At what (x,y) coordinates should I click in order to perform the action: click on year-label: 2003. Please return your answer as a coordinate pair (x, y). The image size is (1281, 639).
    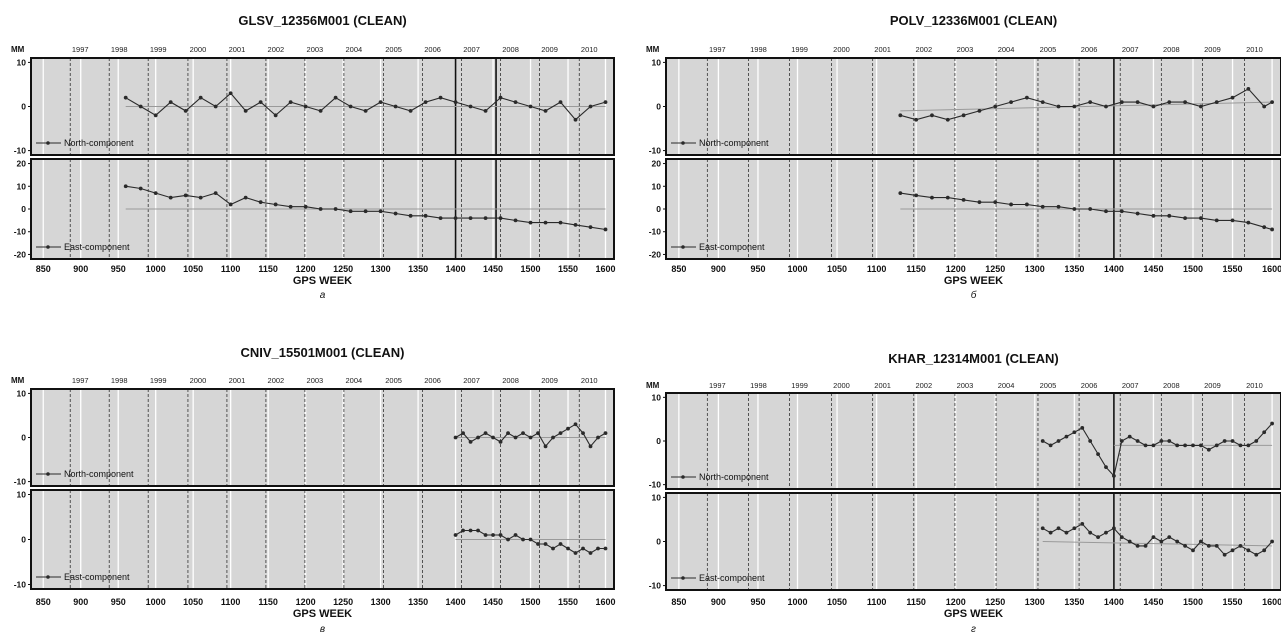
    Looking at the image, I should click on (315, 380).